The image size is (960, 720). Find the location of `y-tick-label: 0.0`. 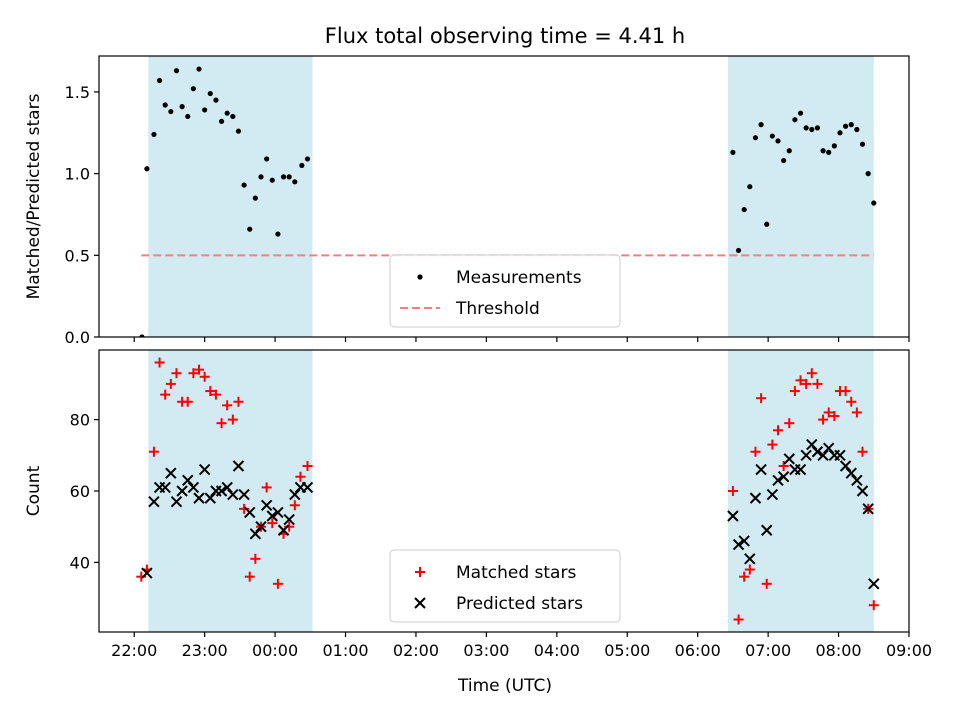

y-tick-label: 0.0 is located at coordinates (77, 337).